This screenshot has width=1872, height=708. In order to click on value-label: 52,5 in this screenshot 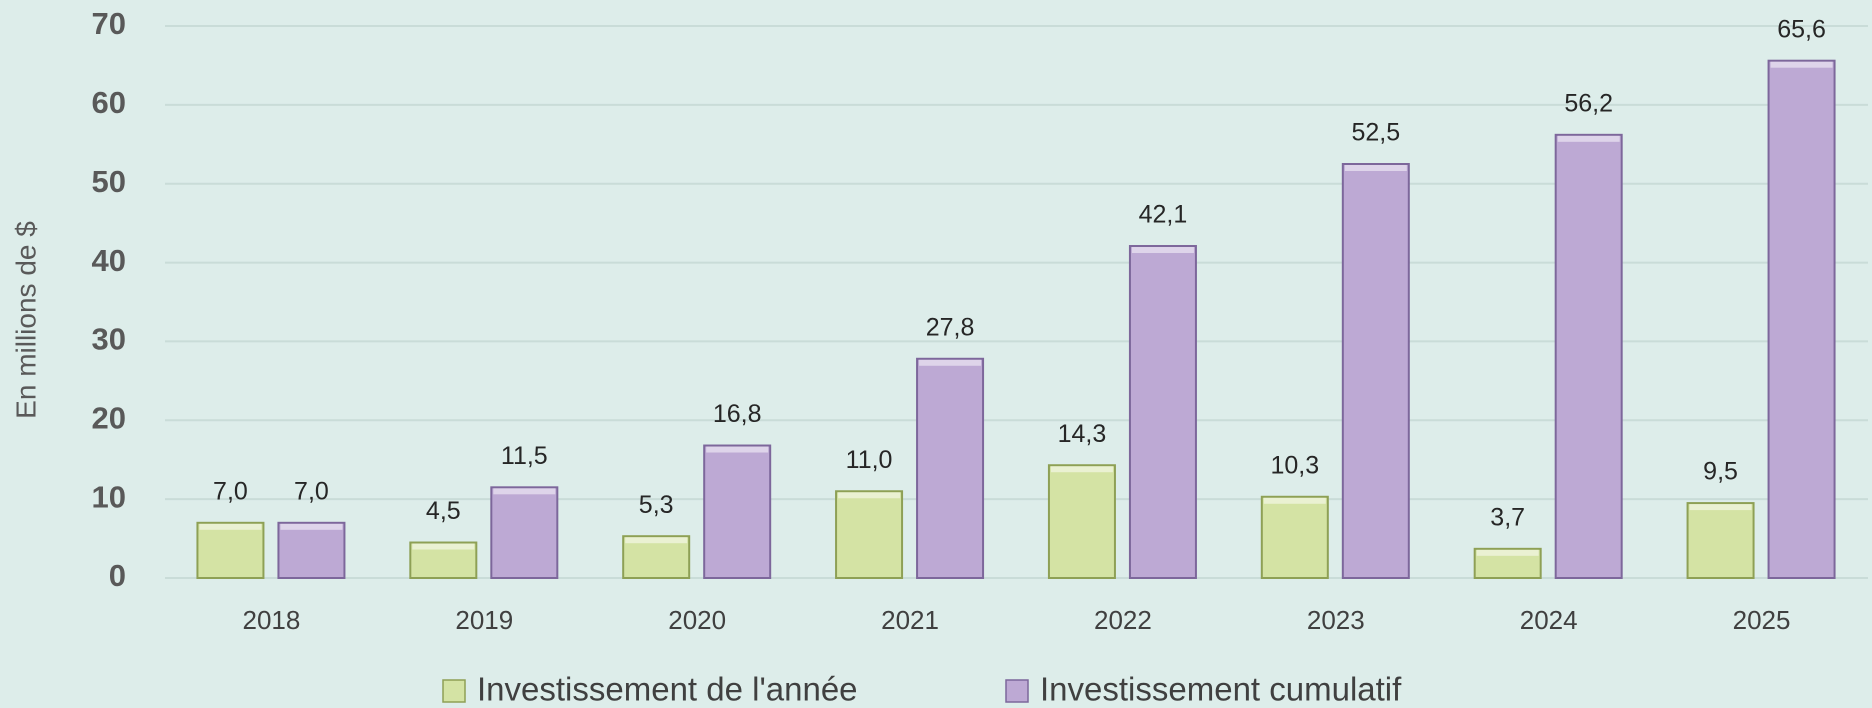, I will do `click(1375, 133)`.